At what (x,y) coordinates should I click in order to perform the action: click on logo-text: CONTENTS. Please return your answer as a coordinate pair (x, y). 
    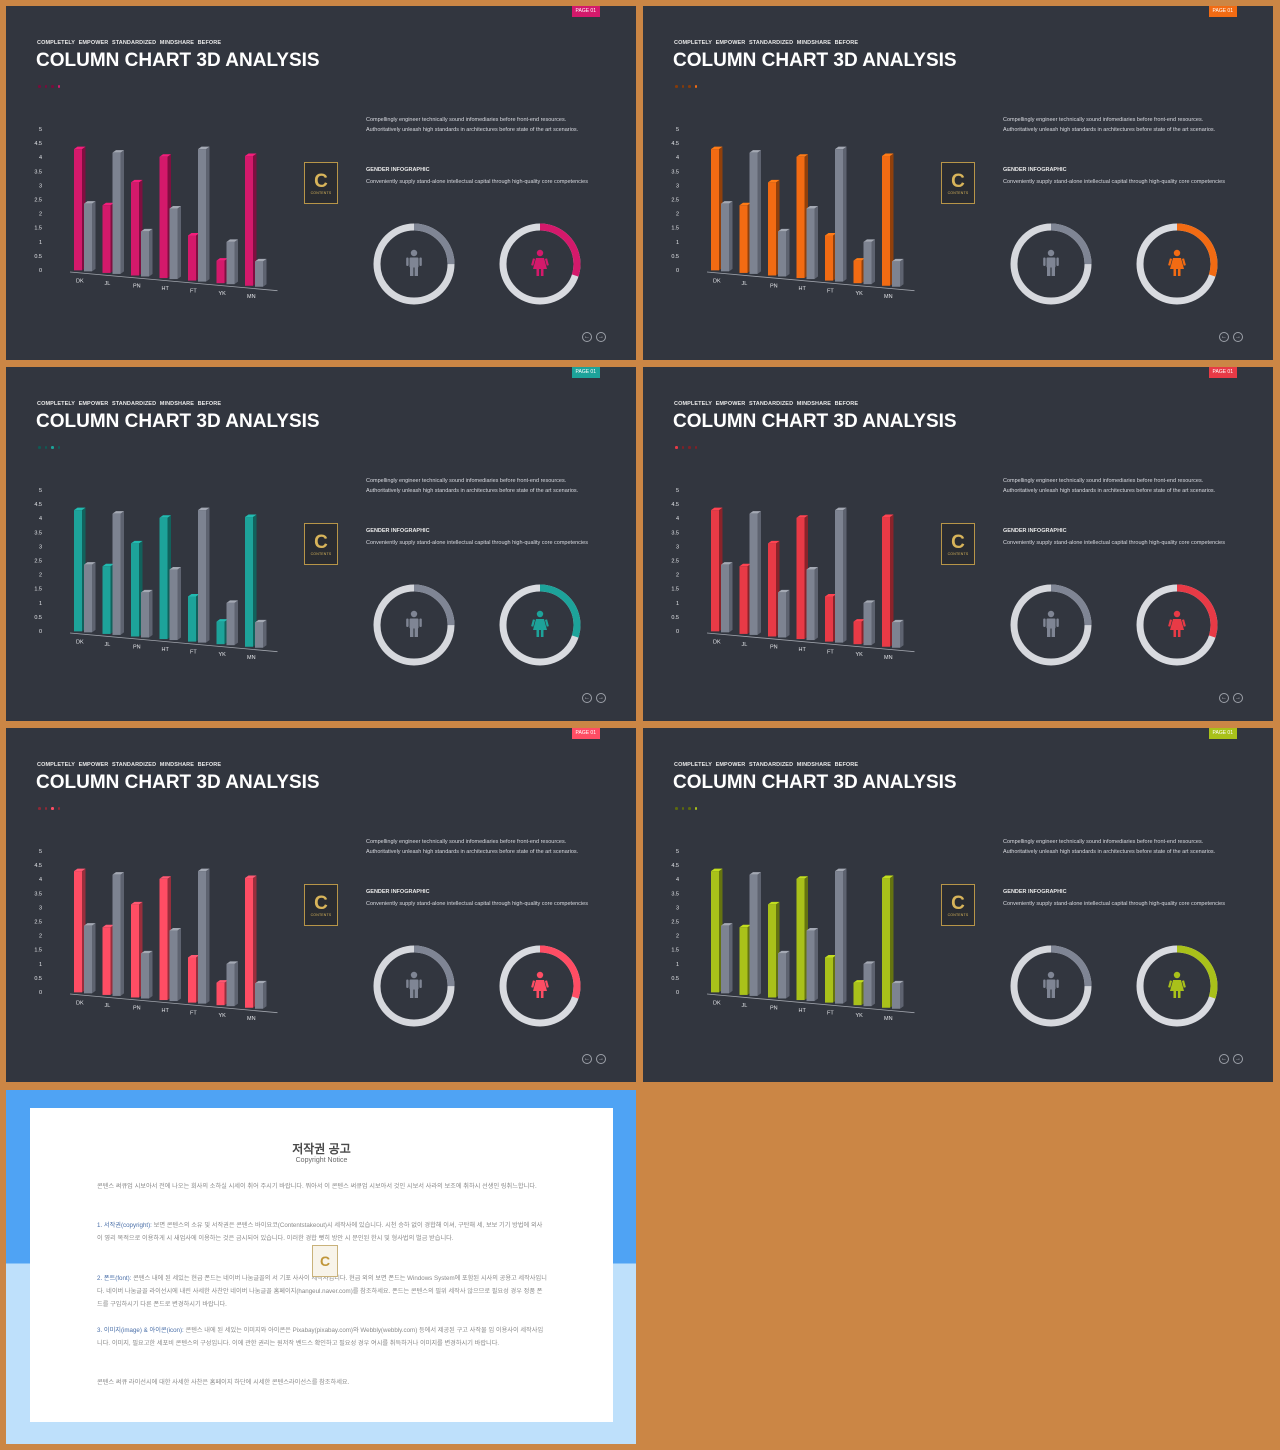
    Looking at the image, I should click on (321, 192).